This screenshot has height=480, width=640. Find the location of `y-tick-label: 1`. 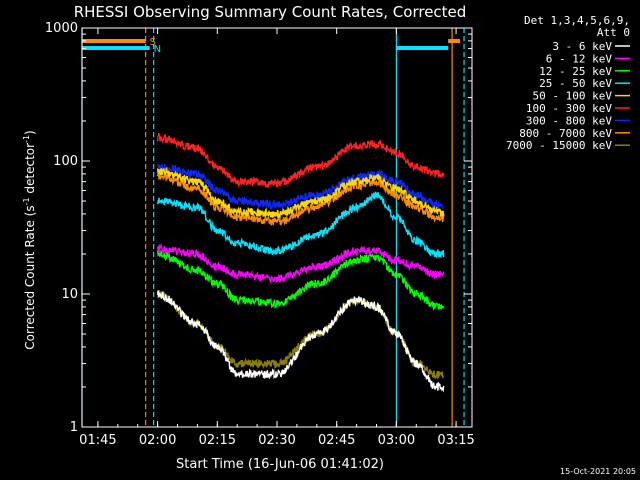

y-tick-label: 1 is located at coordinates (74, 427).